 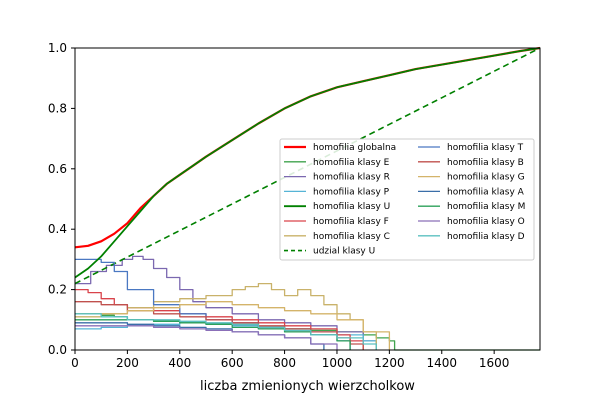 What do you see at coordinates (75, 363) in the screenshot?
I see `x-tick-label: 0` at bounding box center [75, 363].